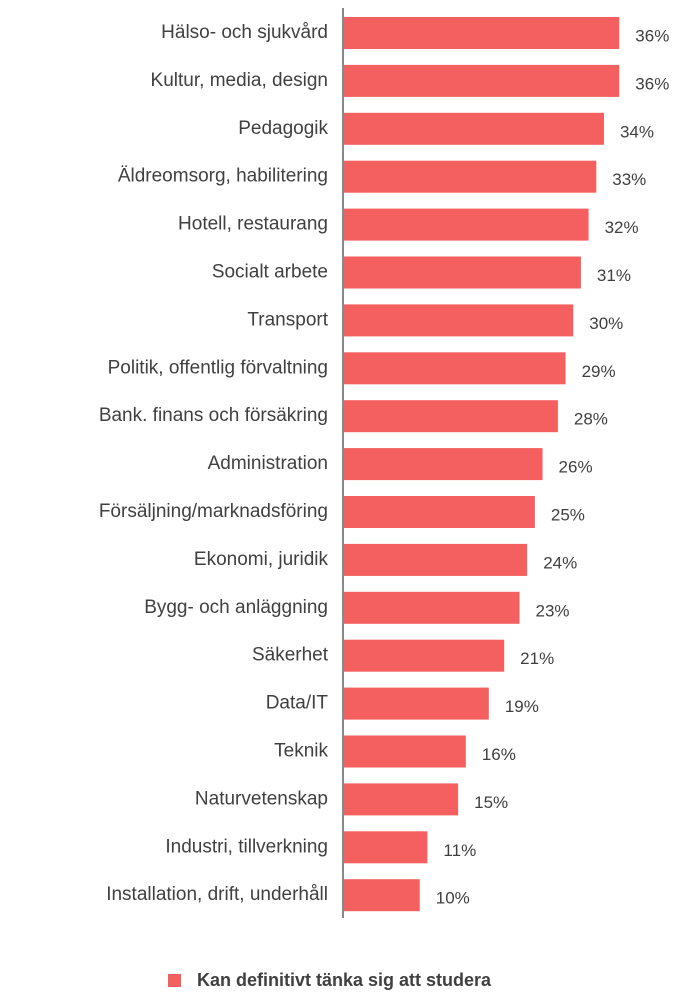 This screenshot has height=998, width=685. What do you see at coordinates (239, 80) in the screenshot?
I see `category-label: Kultur, media, design` at bounding box center [239, 80].